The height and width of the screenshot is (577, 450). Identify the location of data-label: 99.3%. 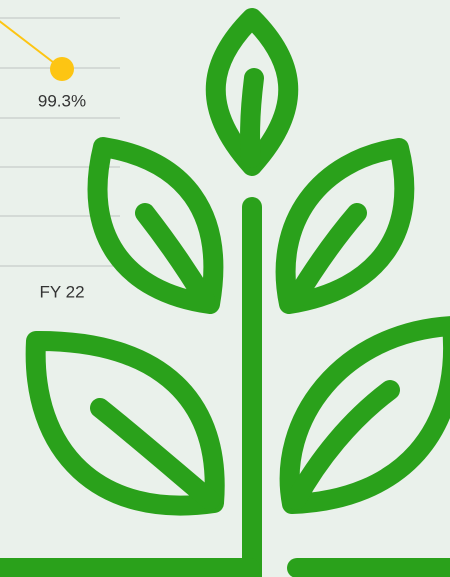
(62, 100).